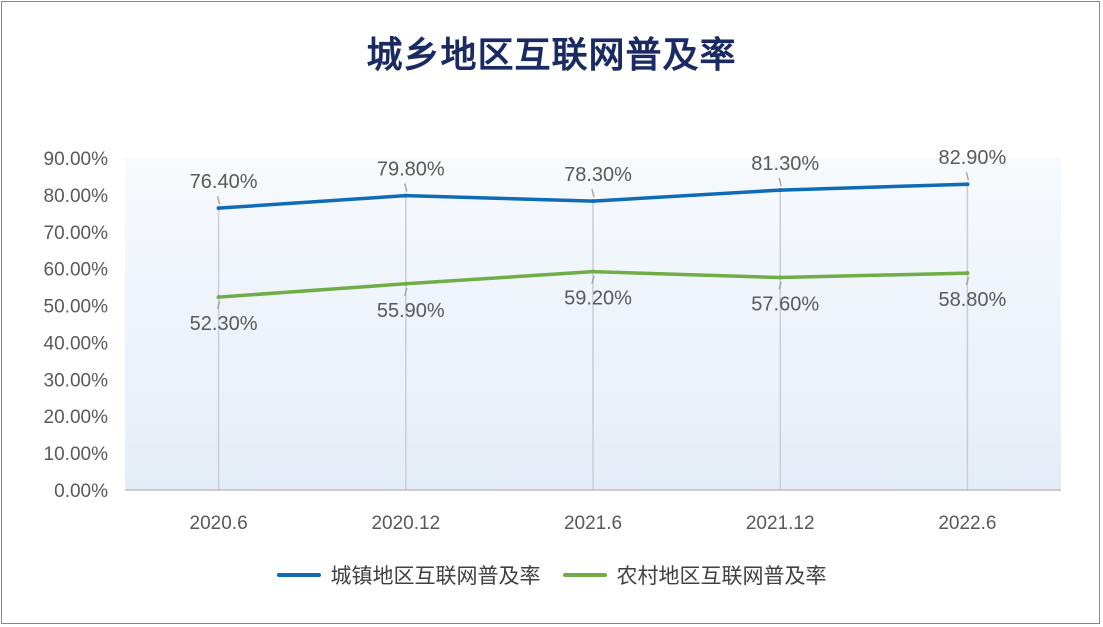 Image resolution: width=1103 pixels, height=627 pixels. I want to click on legend-swatch-rural, so click(584, 575).